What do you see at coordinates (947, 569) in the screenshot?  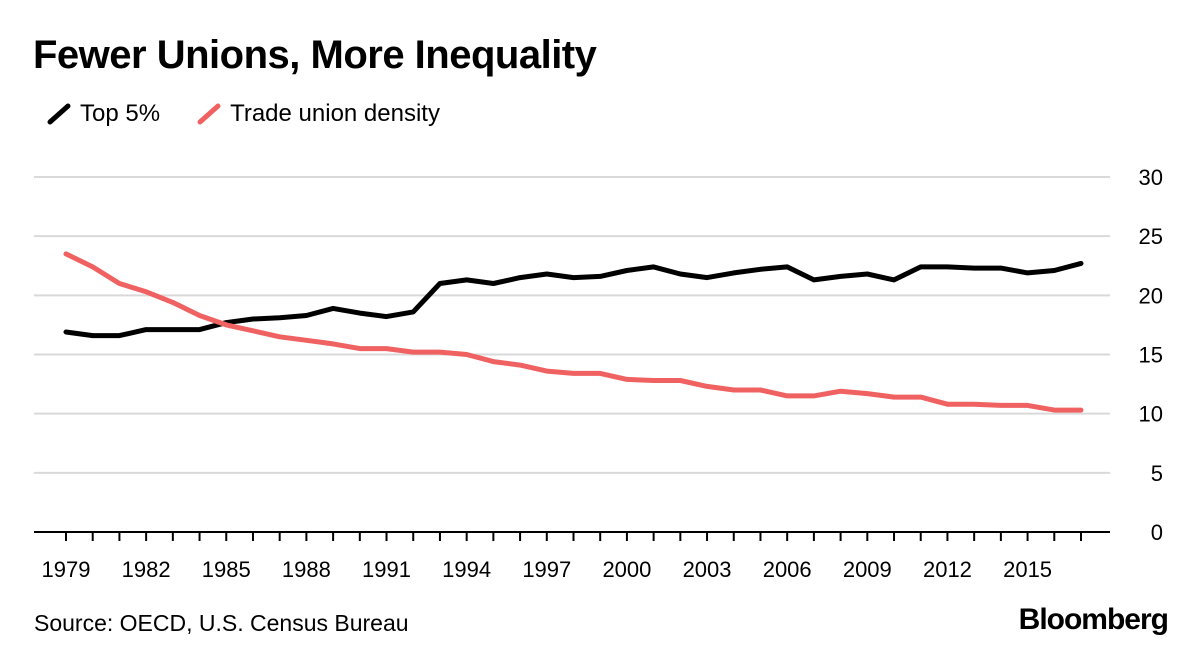 I see `x-tick-label-2012: 2012` at bounding box center [947, 569].